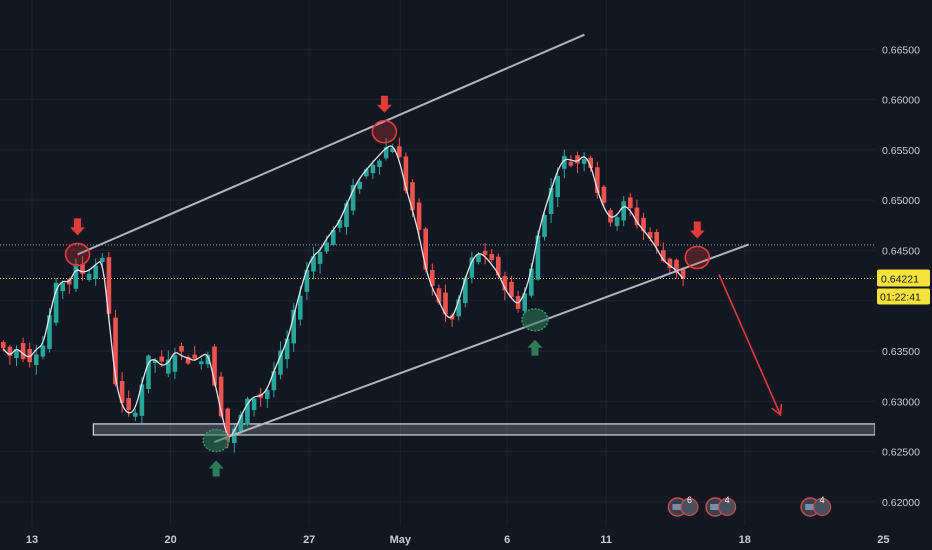 The height and width of the screenshot is (550, 932). What do you see at coordinates (216, 440) in the screenshot?
I see `buy-signal-circle` at bounding box center [216, 440].